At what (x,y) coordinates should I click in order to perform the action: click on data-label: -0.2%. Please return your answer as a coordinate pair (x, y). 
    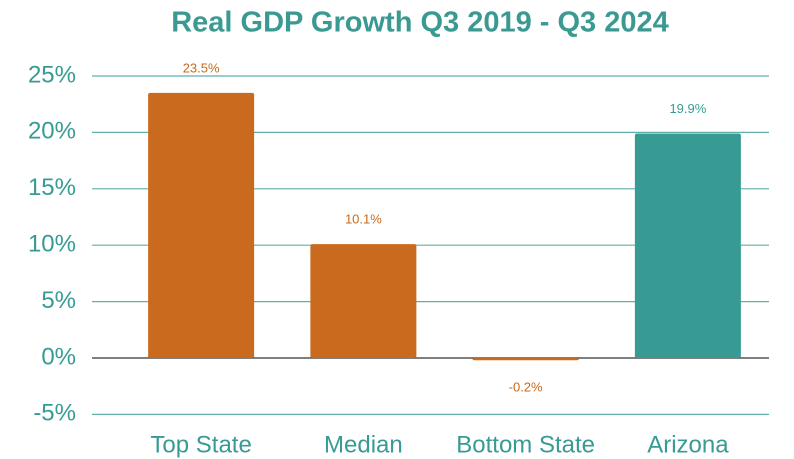
    Looking at the image, I should click on (526, 387).